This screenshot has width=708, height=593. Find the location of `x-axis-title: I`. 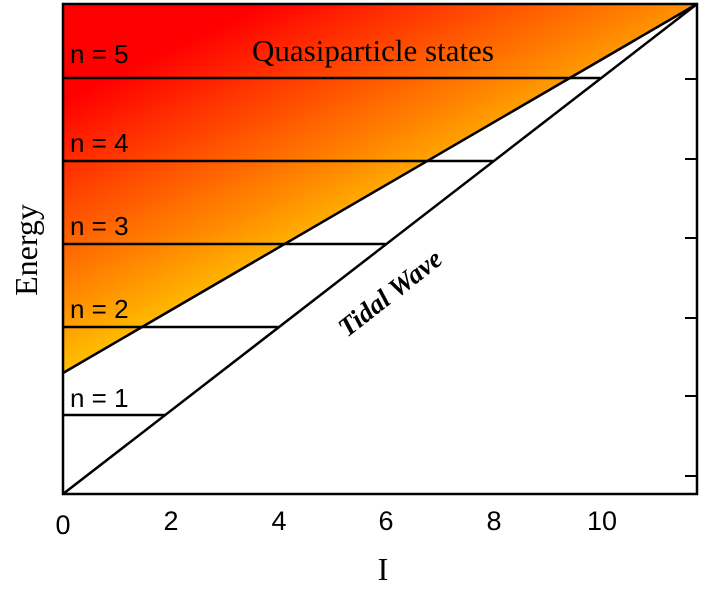

x-axis-title: I is located at coordinates (383, 569).